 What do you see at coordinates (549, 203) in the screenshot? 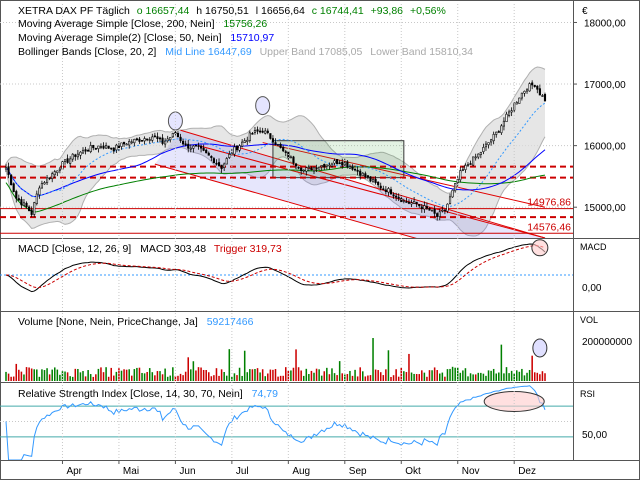
I see `level-label-0: 14976,86` at bounding box center [549, 203].